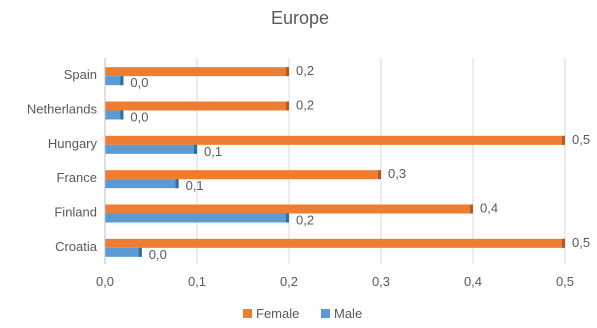  What do you see at coordinates (105, 281) in the screenshot?
I see `x-tick-label: 0,0` at bounding box center [105, 281].